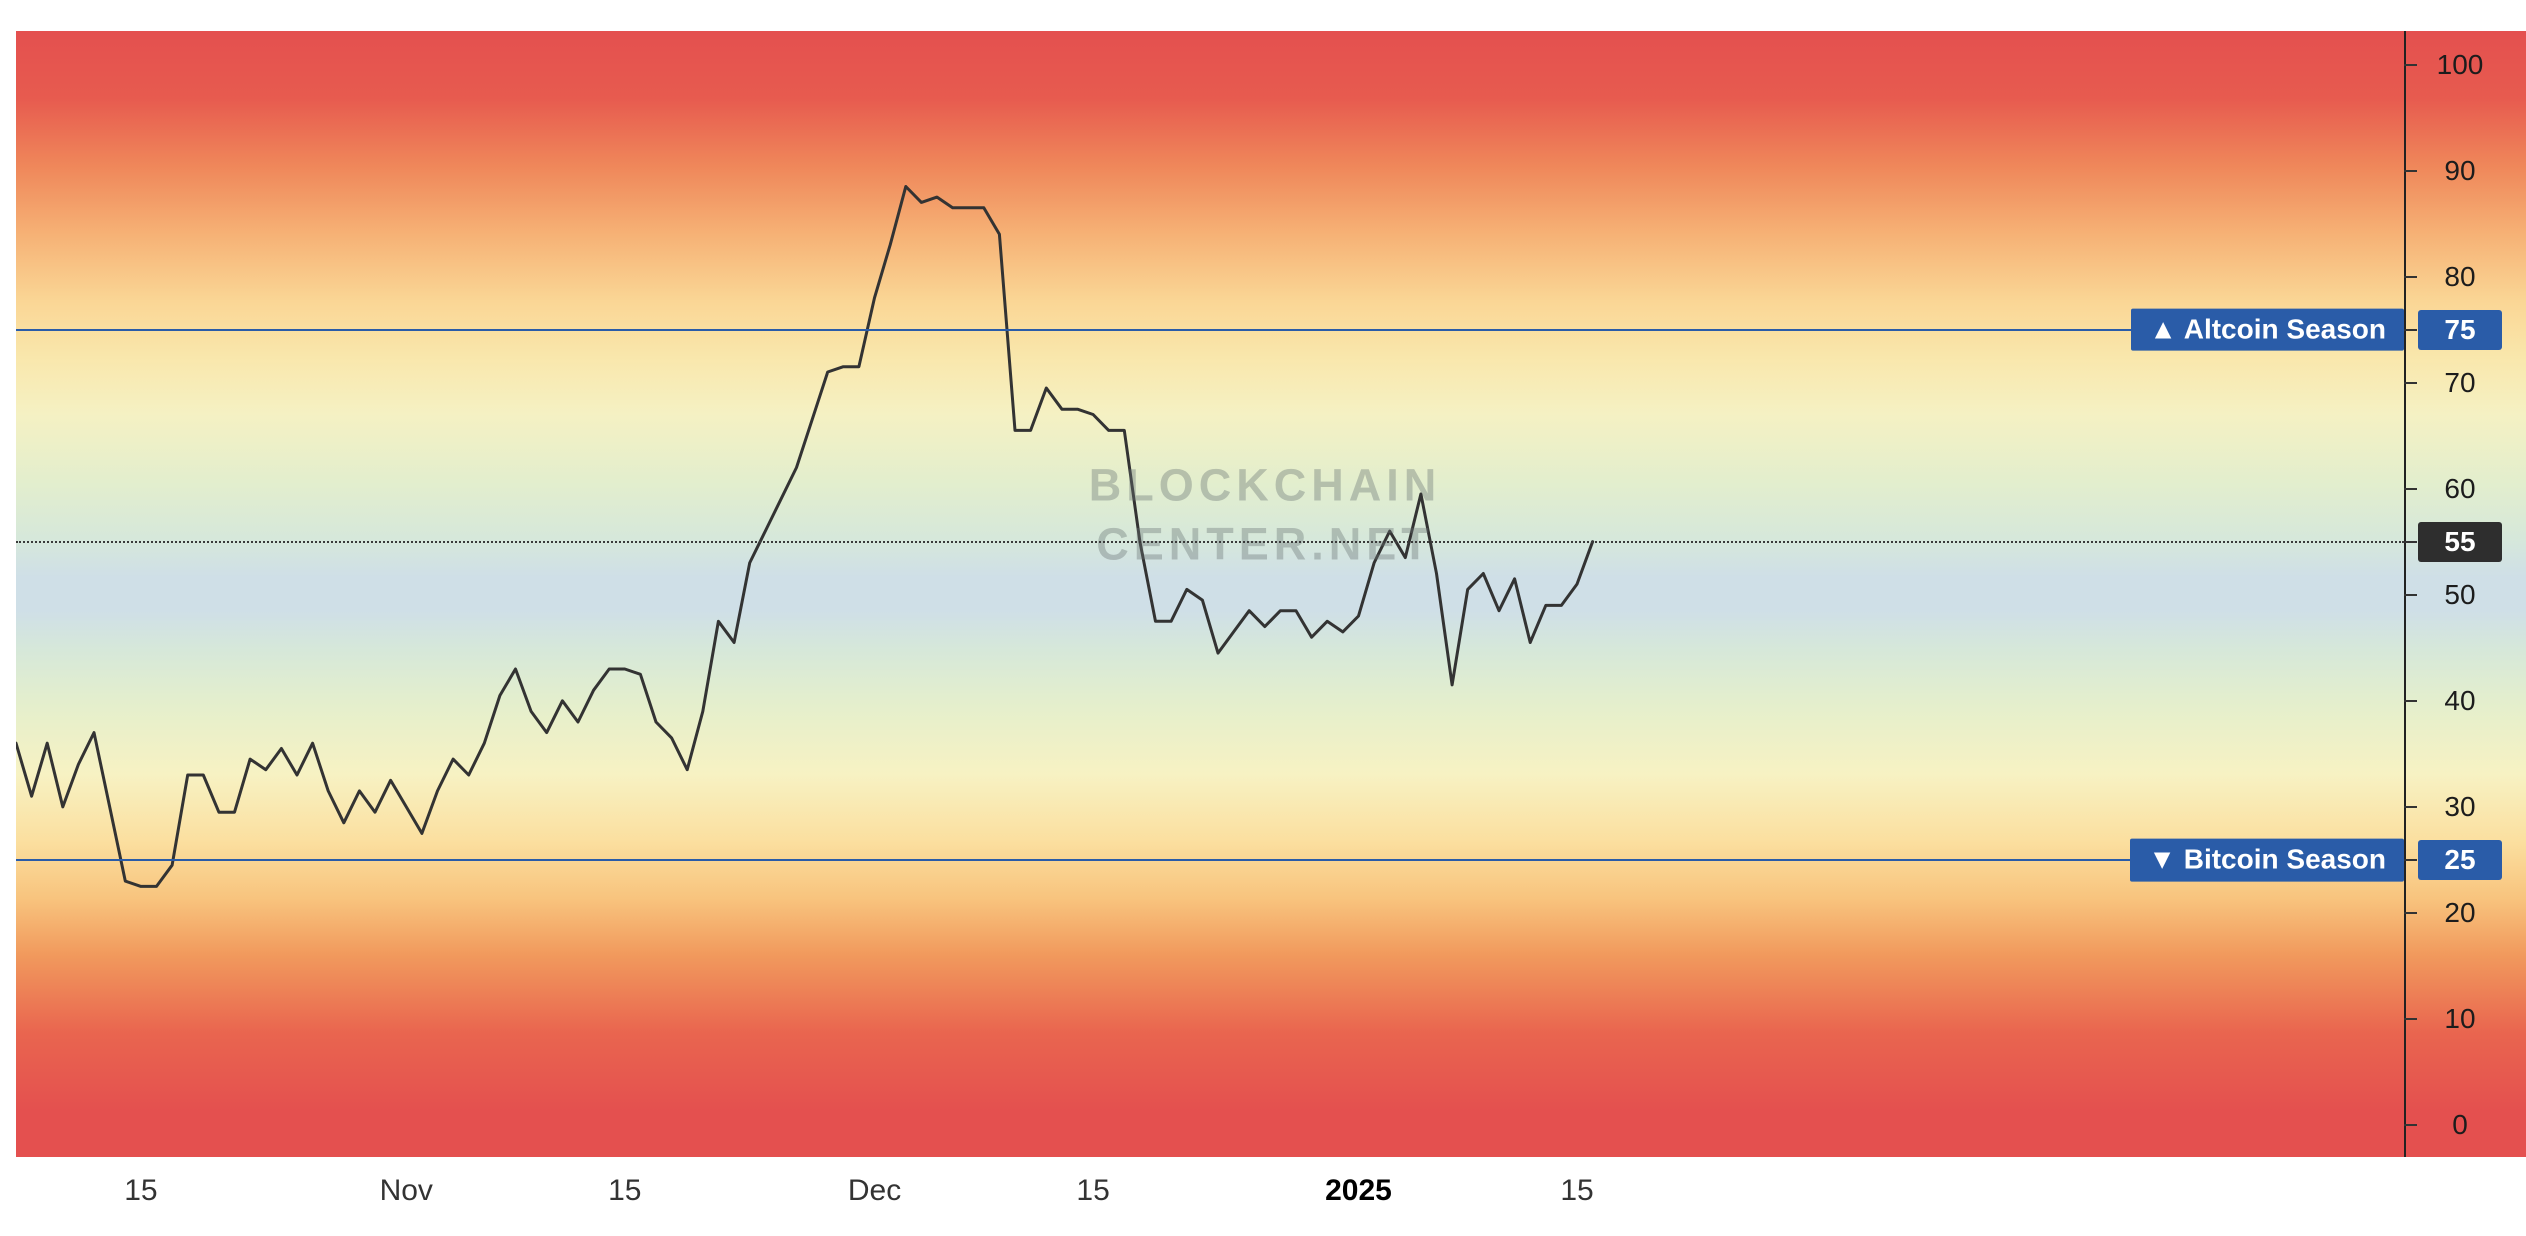 This screenshot has height=1236, width=2526. I want to click on y-axis-tick-label: 60, so click(2460, 488).